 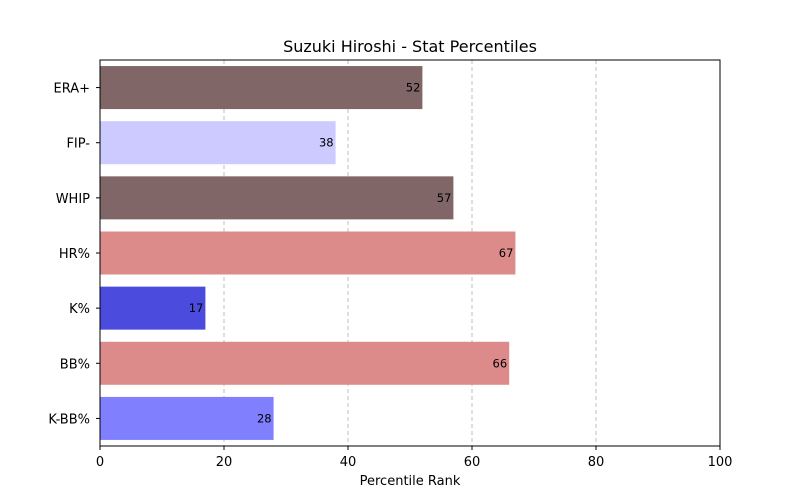 What do you see at coordinates (69, 419) in the screenshot?
I see `y-tick-label: K-BB%` at bounding box center [69, 419].